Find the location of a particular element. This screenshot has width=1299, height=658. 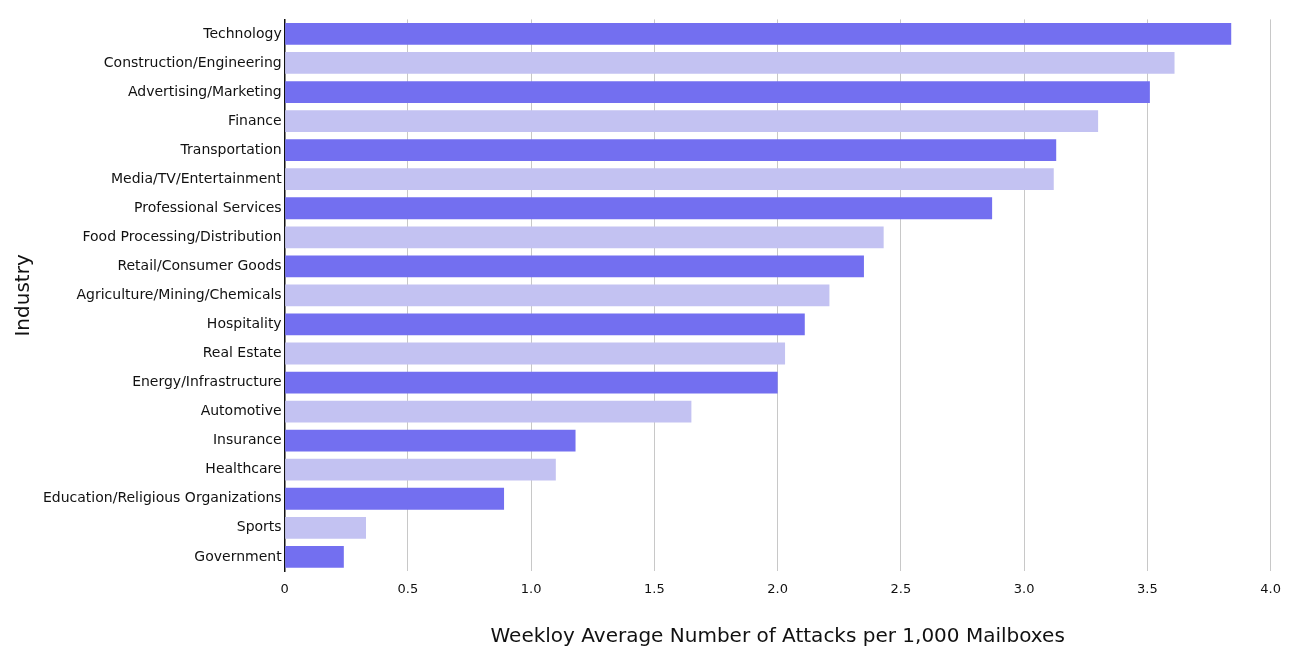

x-tick-label: 0.5 is located at coordinates (408, 588).